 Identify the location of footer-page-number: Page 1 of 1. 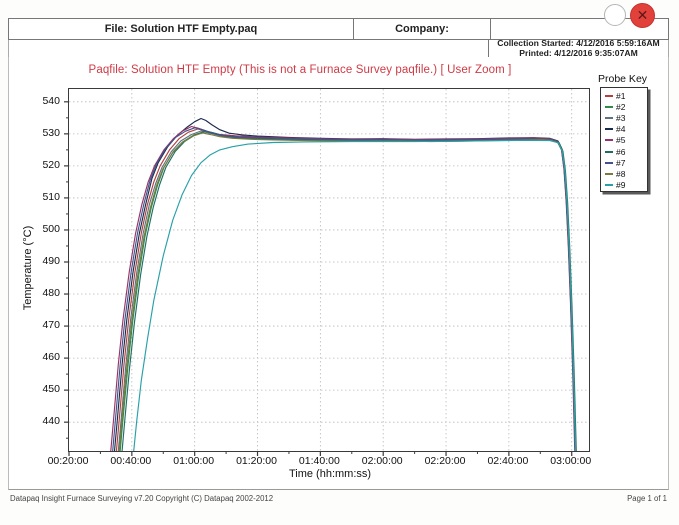
(647, 498).